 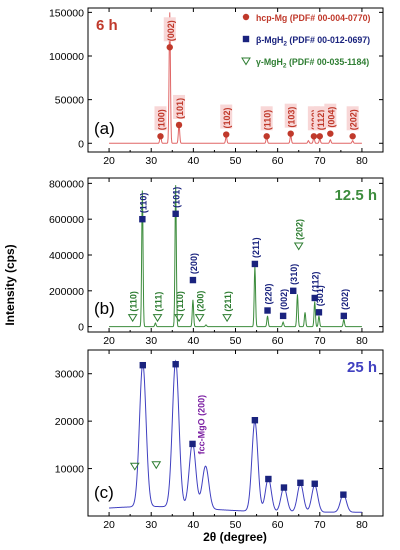 What do you see at coordinates (292, 117) in the screenshot?
I see `peak-label: (103)` at bounding box center [292, 117].